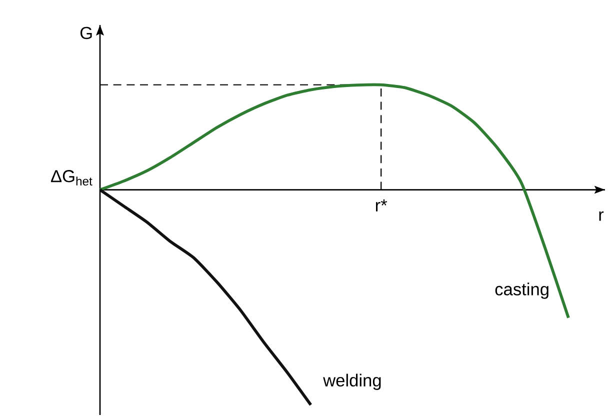 The width and height of the screenshot is (609, 417). I want to click on series-label: casting, so click(521, 290).